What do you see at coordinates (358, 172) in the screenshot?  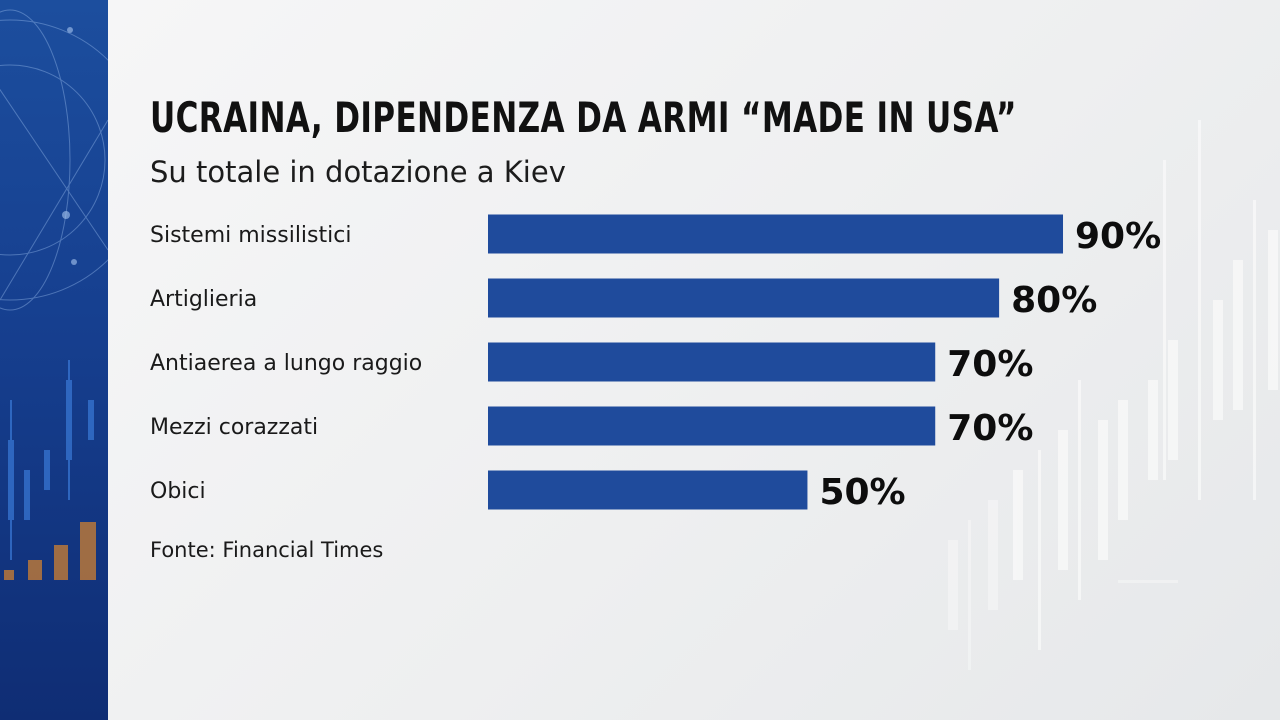 I see `chart-subtitle: Su totale in dotazione a Kiev` at bounding box center [358, 172].